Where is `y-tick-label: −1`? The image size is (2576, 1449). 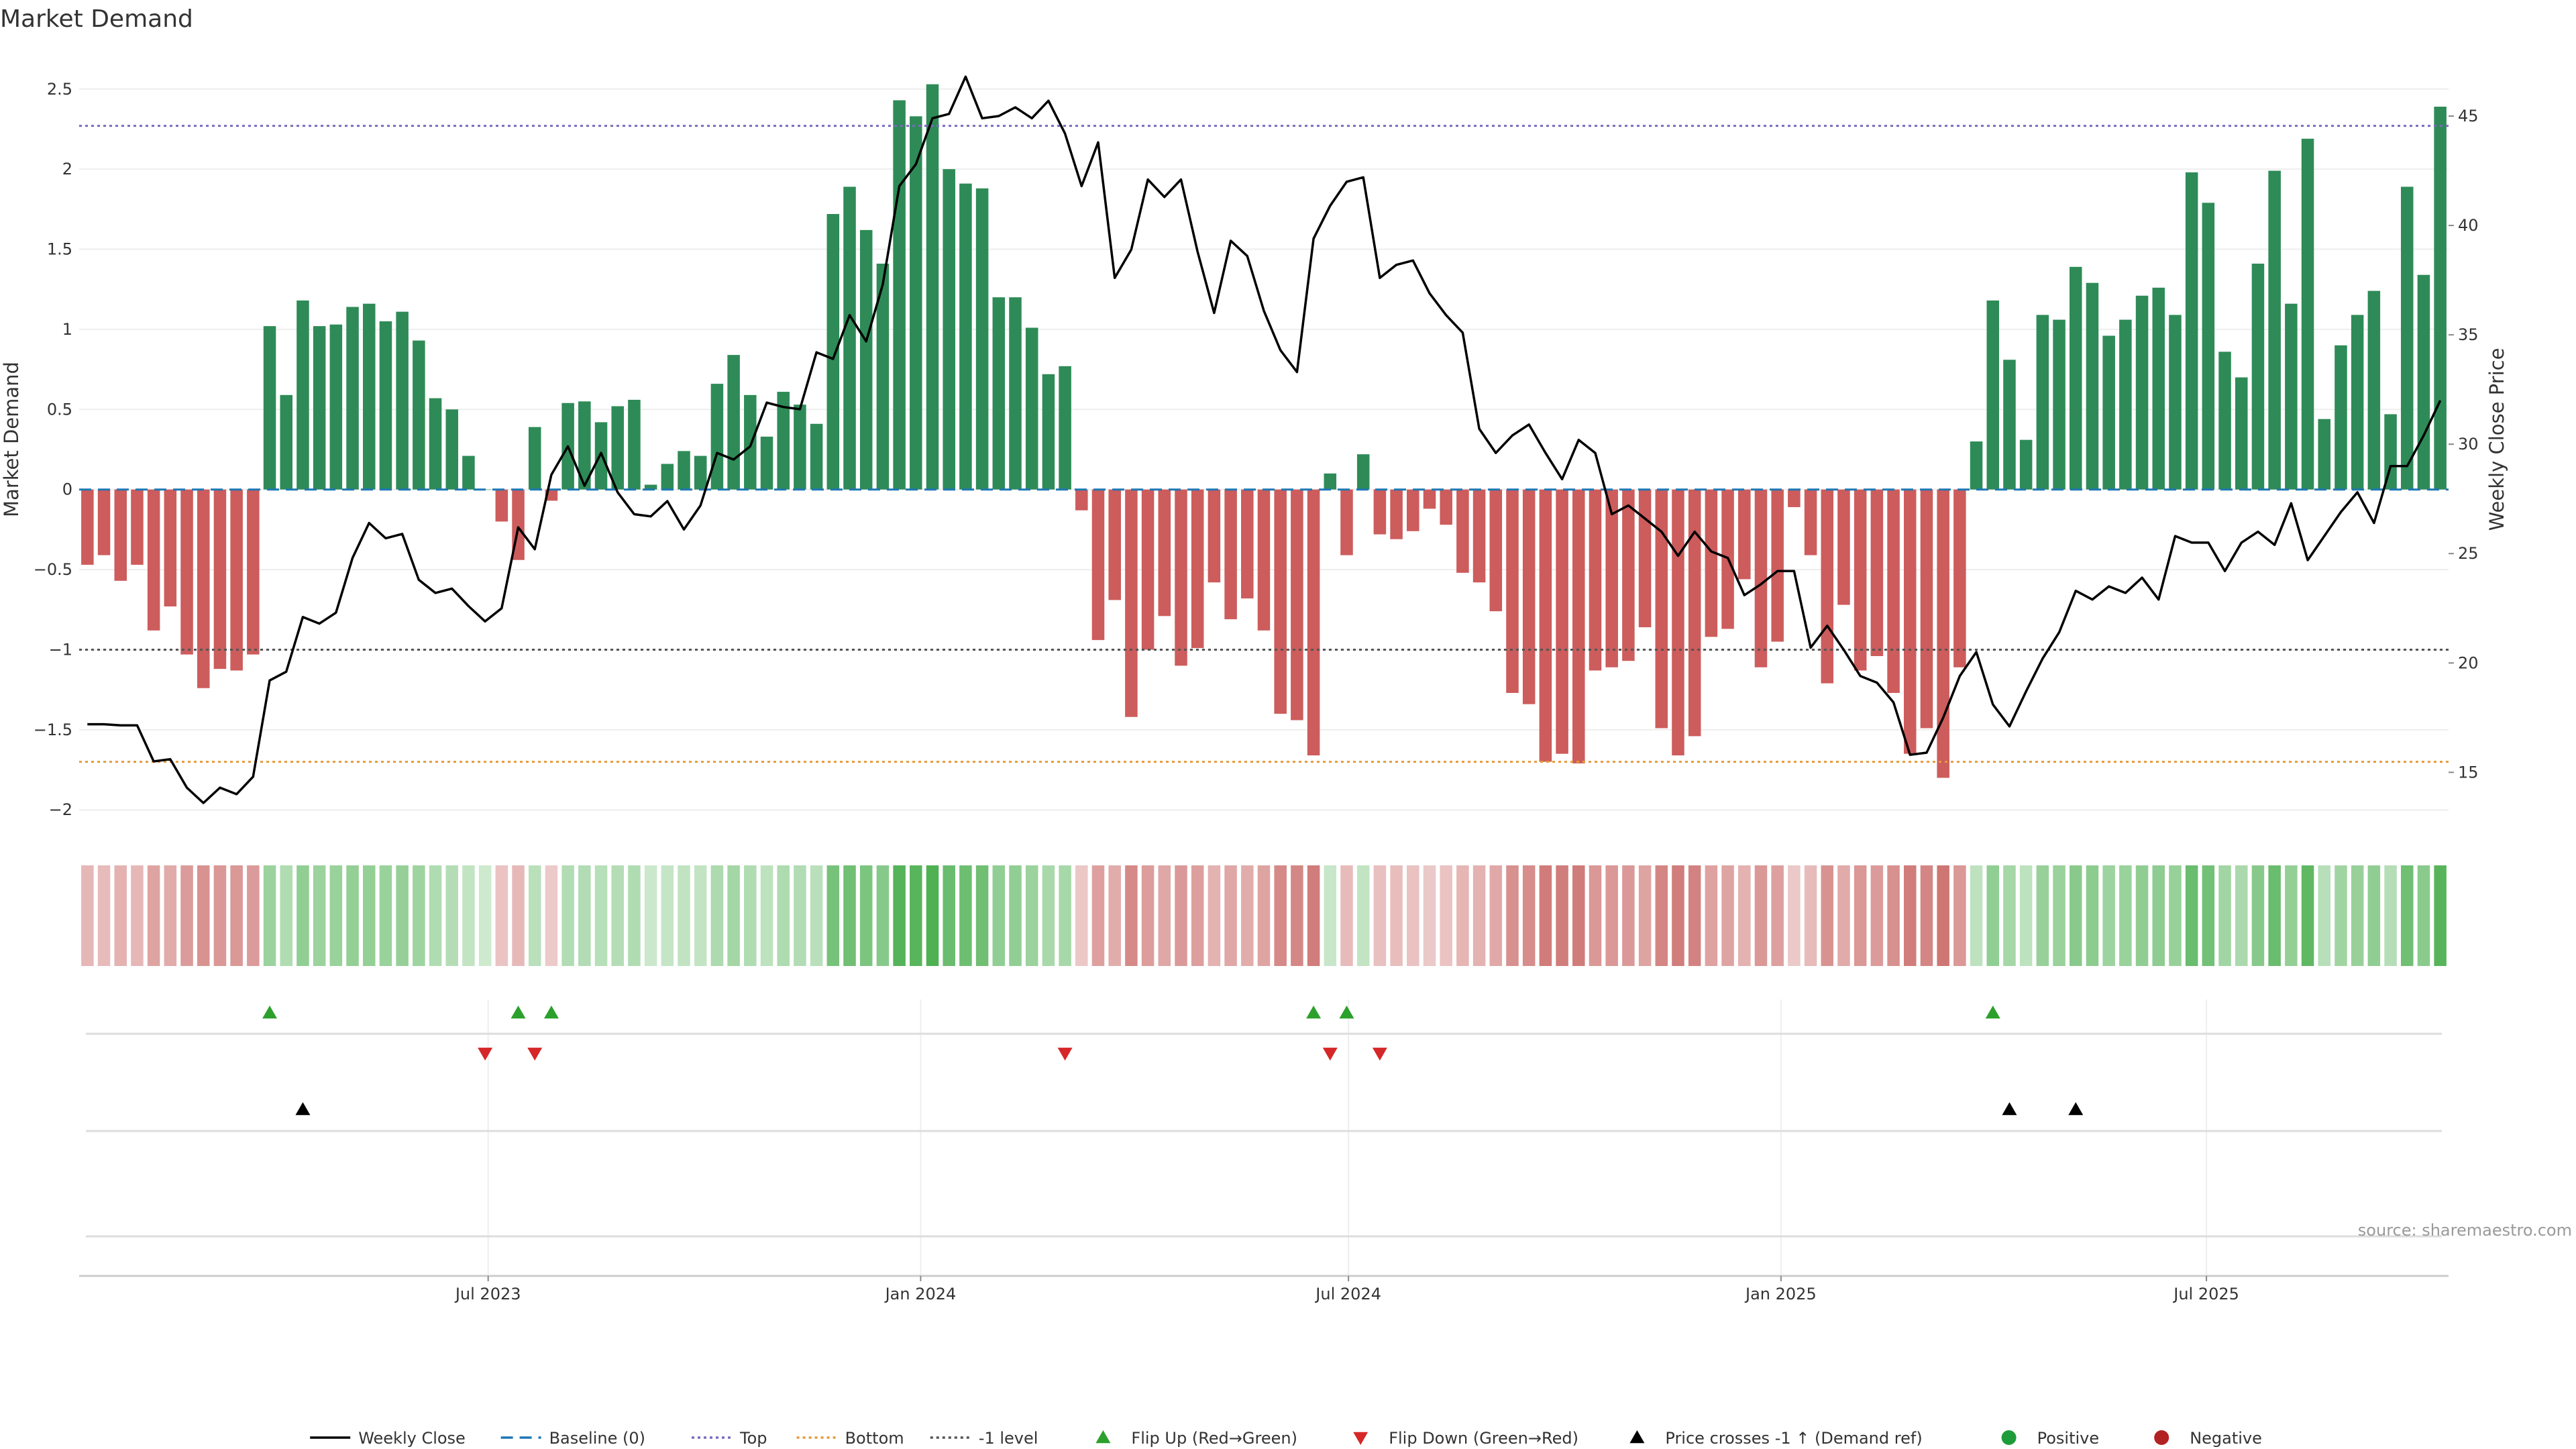 y-tick-label: −1 is located at coordinates (60, 649).